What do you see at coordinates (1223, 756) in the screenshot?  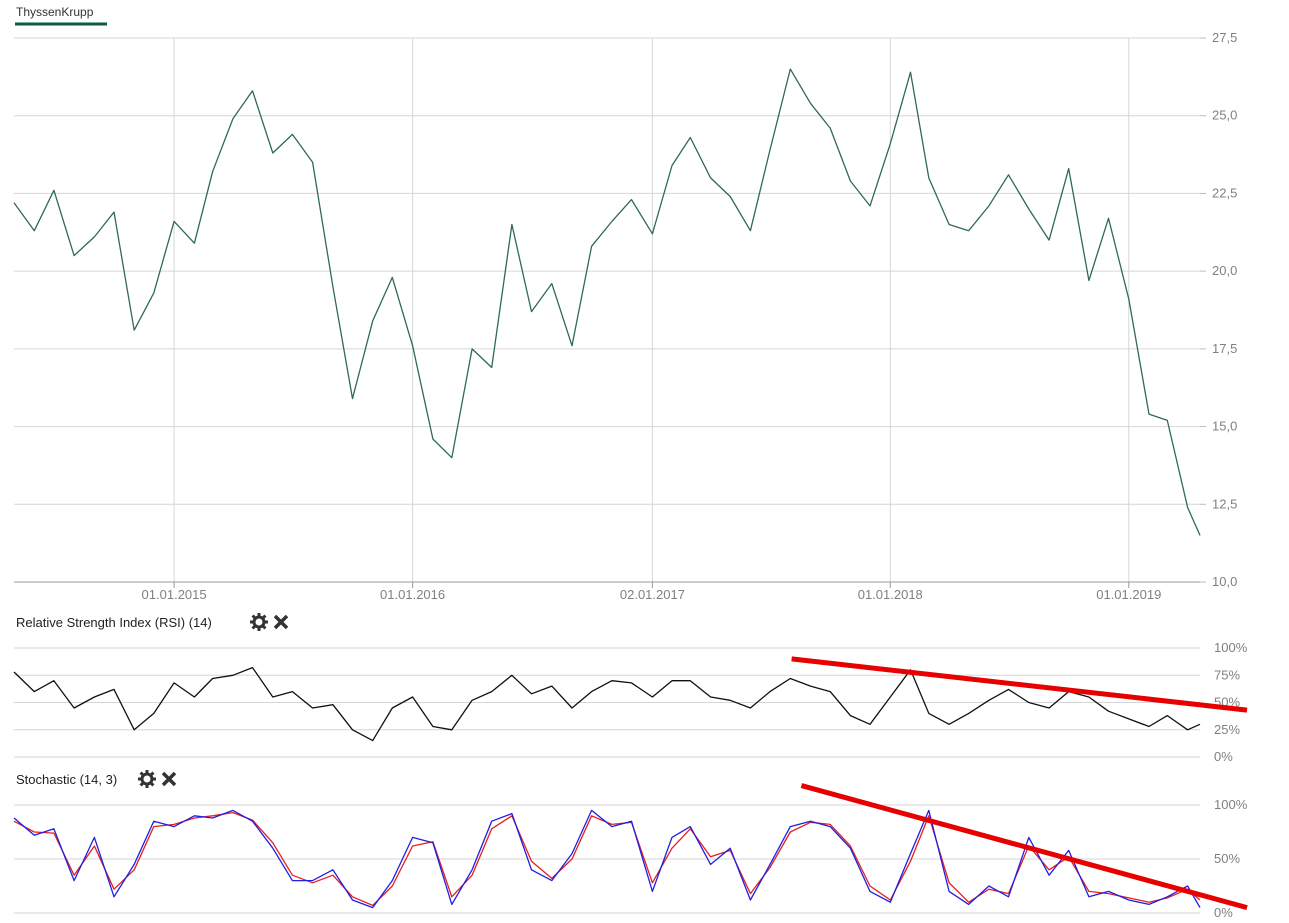 I see `rsi-y-tick-label: 0%` at bounding box center [1223, 756].